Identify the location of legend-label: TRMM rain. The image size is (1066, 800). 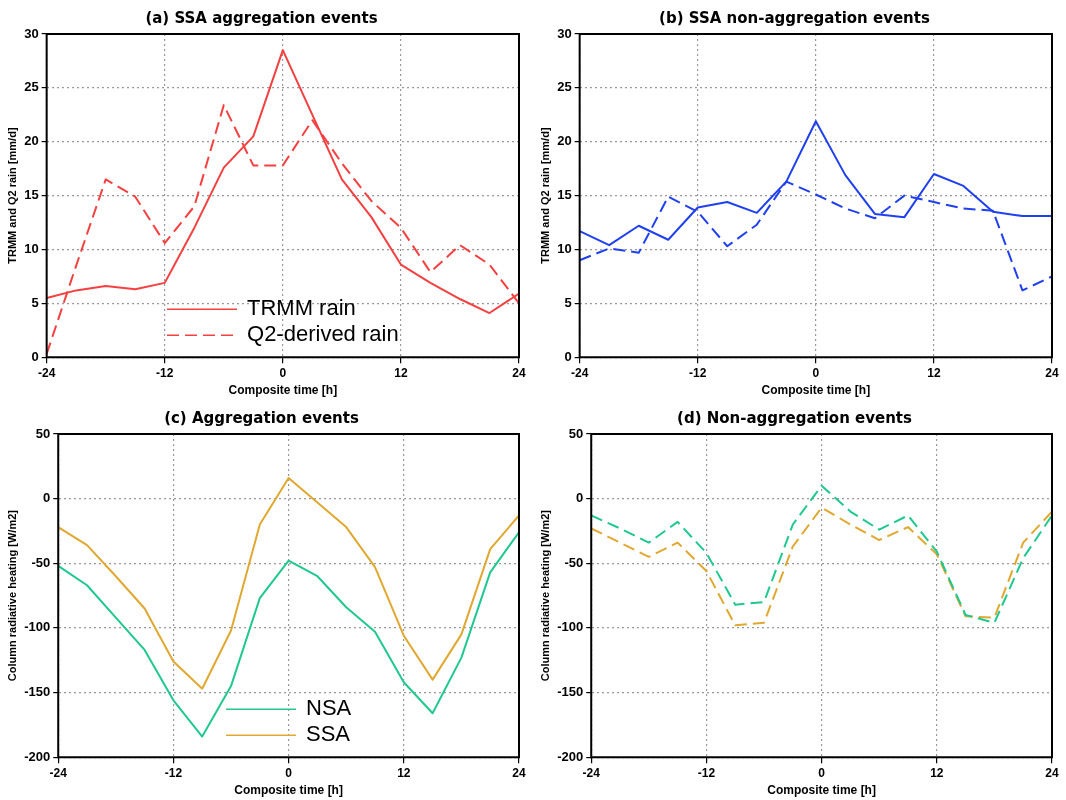
(301, 308).